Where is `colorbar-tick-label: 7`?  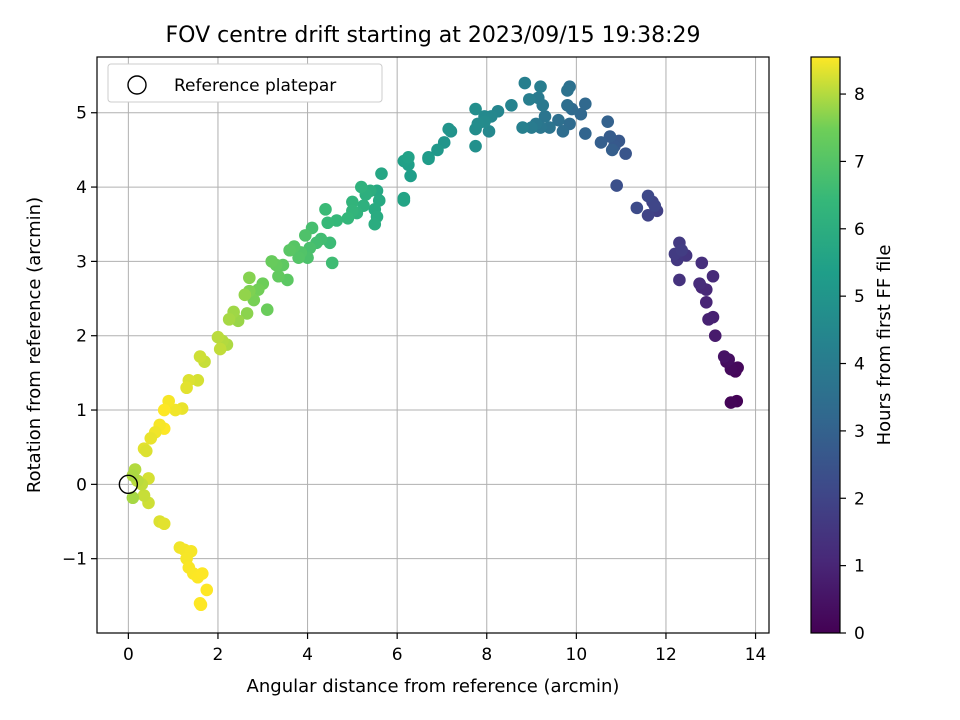 colorbar-tick-label: 7 is located at coordinates (859, 162).